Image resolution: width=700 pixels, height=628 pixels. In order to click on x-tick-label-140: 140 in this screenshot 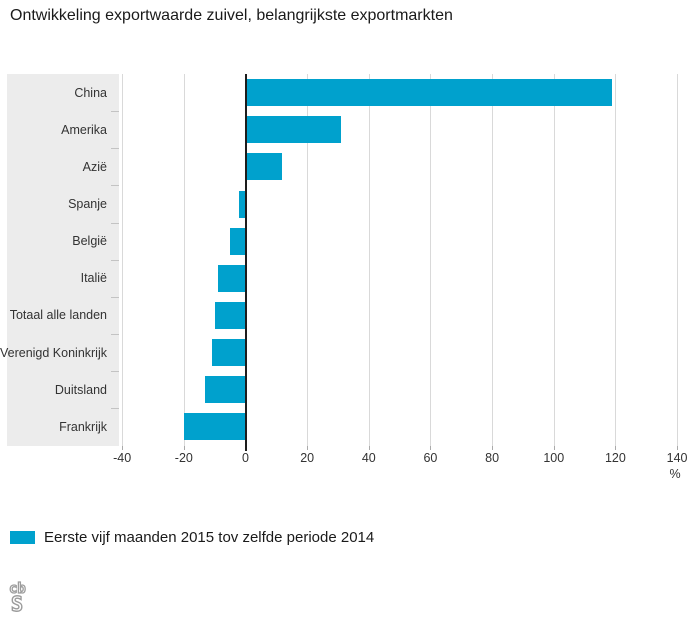, I will do `click(677, 458)`.